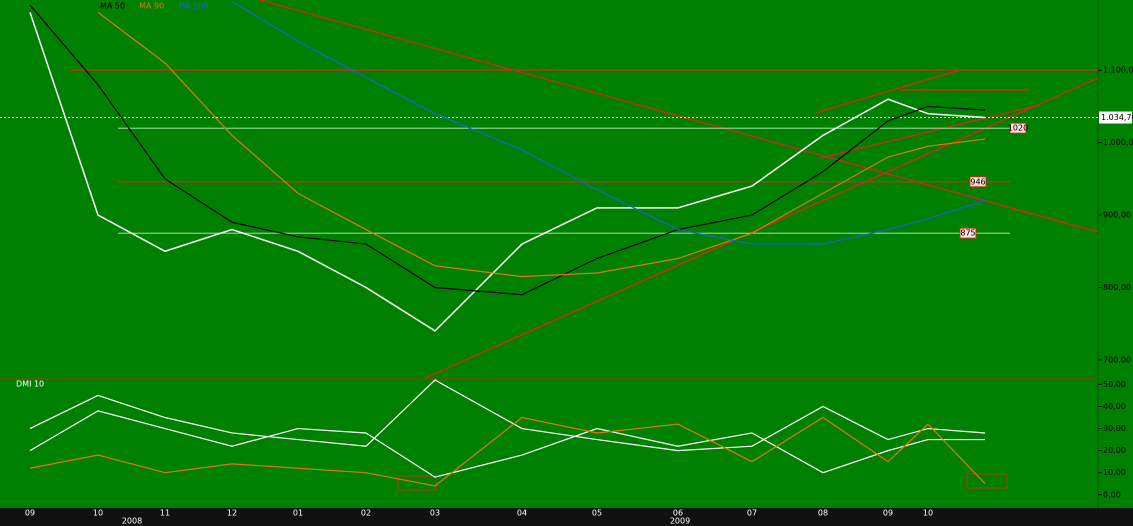  I want to click on legend-label: MA 200, so click(193, 6).